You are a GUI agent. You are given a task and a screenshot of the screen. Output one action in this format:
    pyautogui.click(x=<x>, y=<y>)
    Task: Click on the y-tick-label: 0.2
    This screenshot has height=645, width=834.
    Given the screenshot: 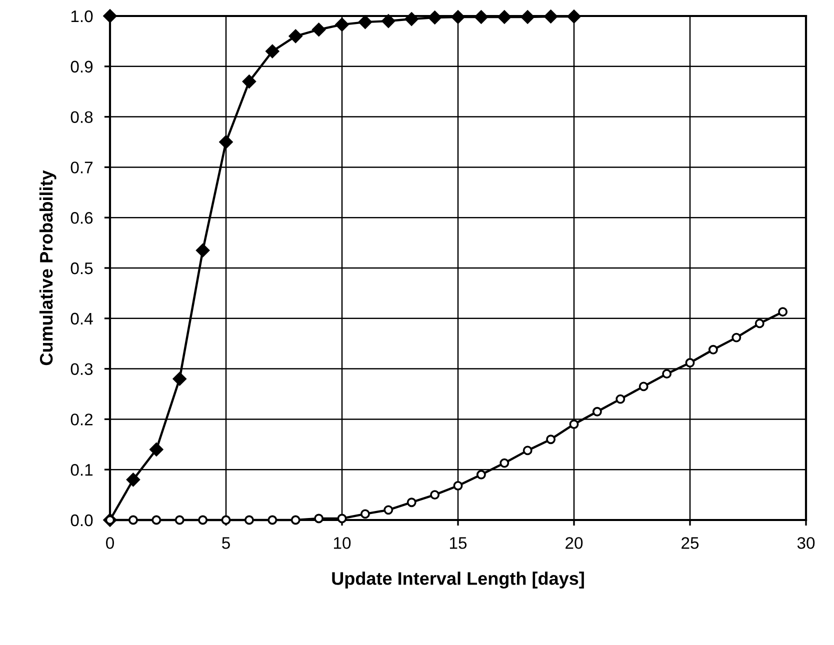 What is the action you would take?
    pyautogui.click(x=81, y=420)
    